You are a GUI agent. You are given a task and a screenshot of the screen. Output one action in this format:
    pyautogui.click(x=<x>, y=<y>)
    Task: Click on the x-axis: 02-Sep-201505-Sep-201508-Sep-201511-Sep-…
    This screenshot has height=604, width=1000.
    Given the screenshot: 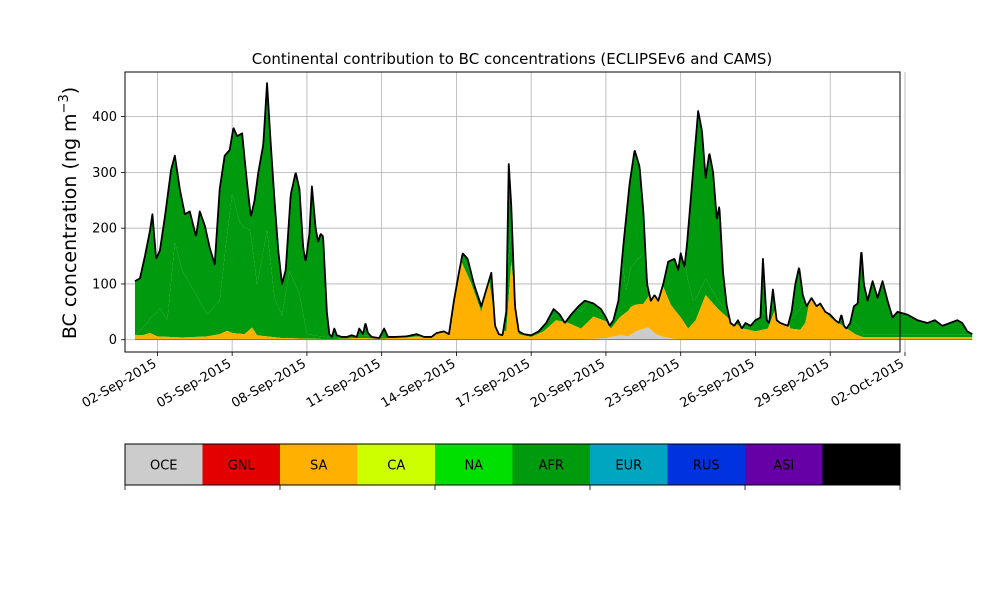 What is the action you would take?
    pyautogui.click(x=493, y=381)
    